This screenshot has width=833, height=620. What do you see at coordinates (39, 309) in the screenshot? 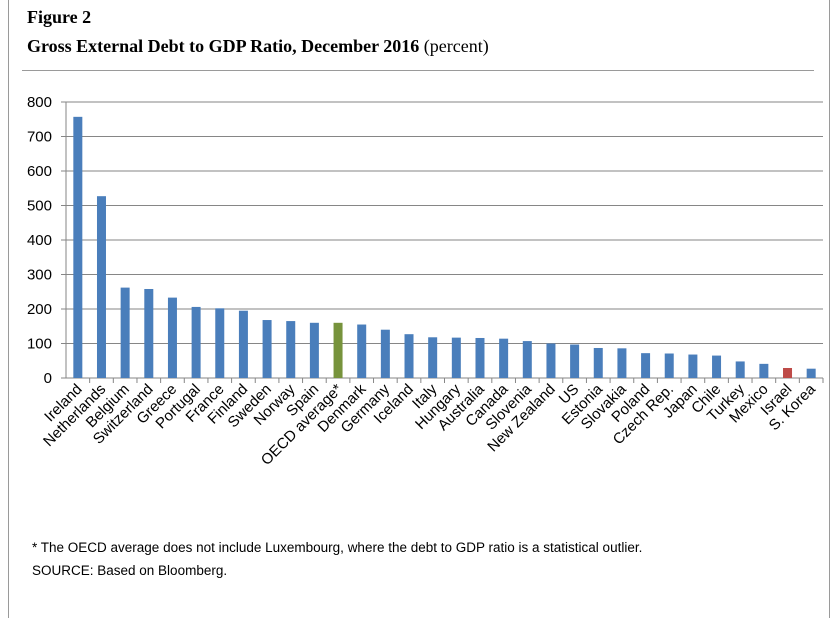
I see `y-tick-label: 200` at bounding box center [39, 309].